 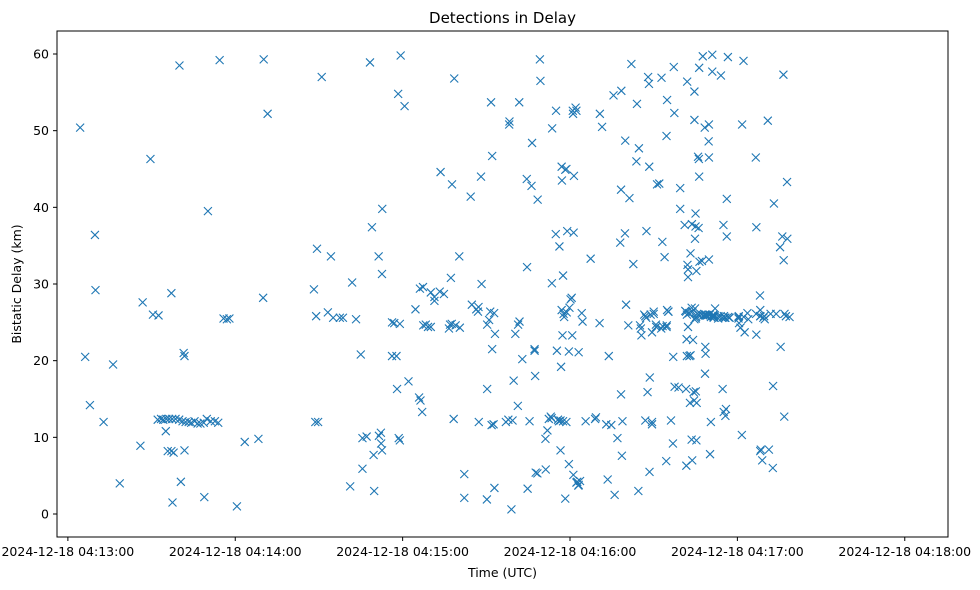 What do you see at coordinates (16, 283) in the screenshot?
I see `y-axis-label: Bistatic Delay (km)` at bounding box center [16, 283].